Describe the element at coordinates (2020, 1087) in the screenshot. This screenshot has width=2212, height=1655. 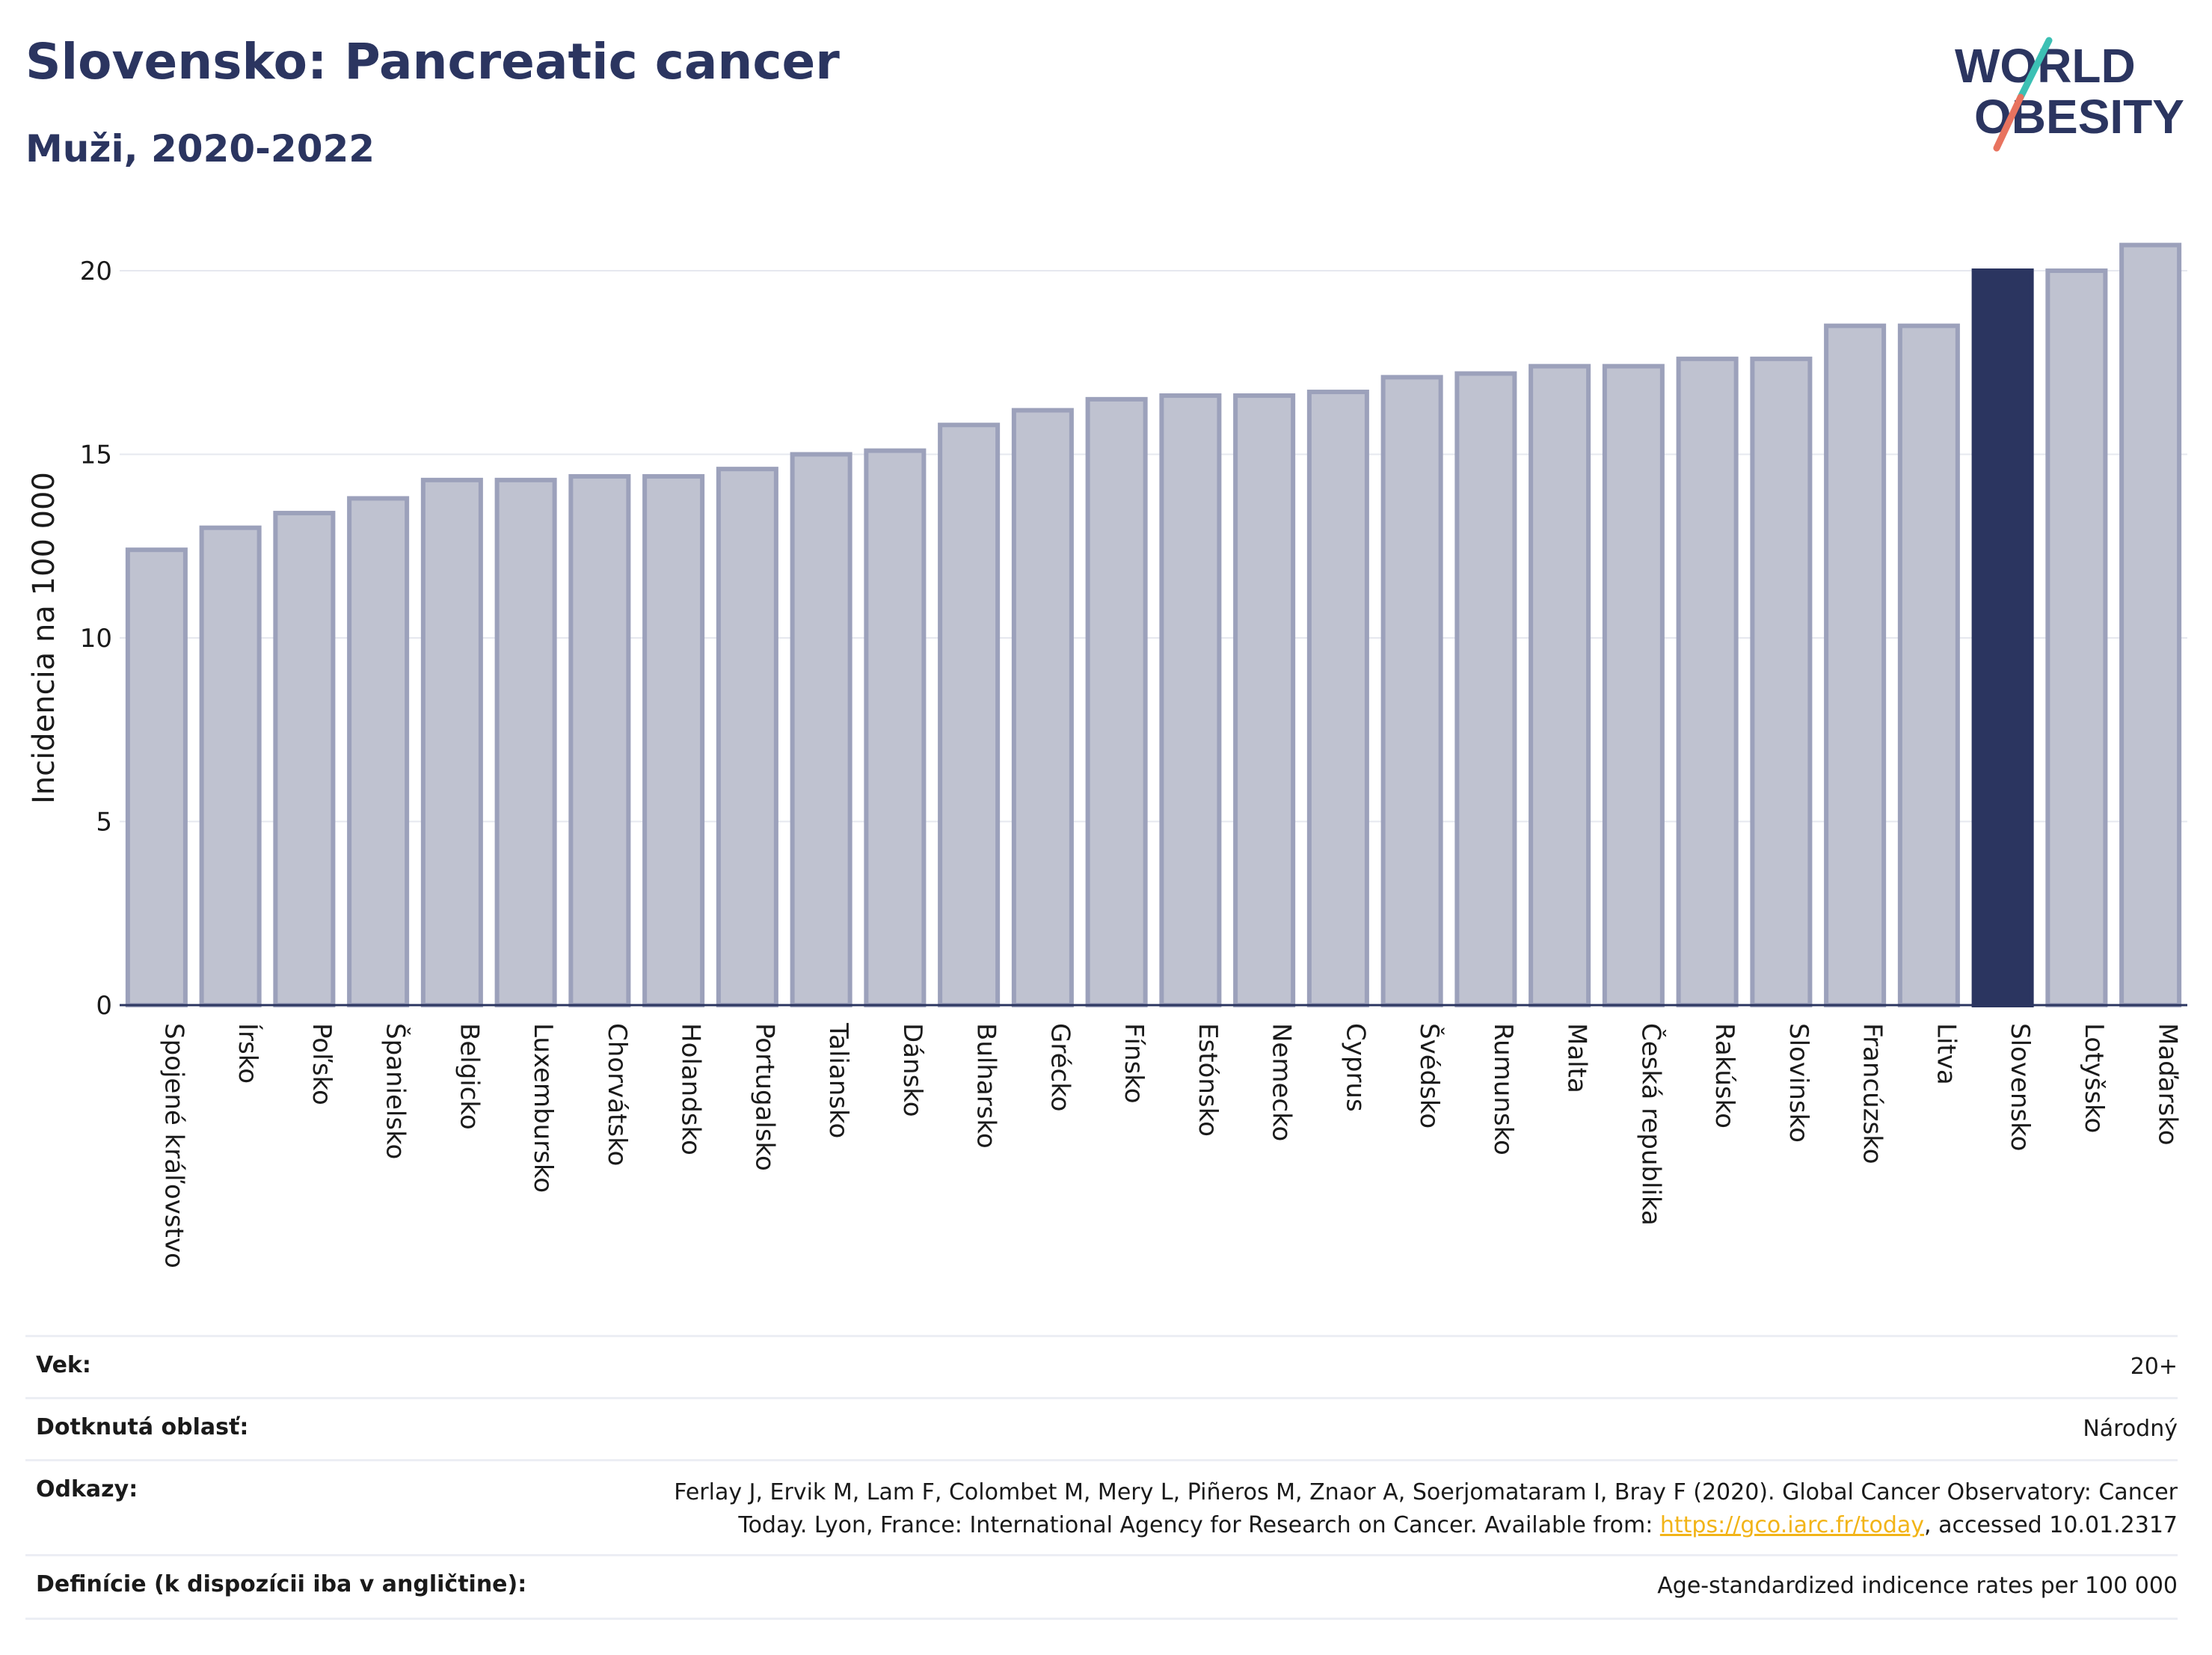
I see `x-tick-label: Slovensko` at that location.